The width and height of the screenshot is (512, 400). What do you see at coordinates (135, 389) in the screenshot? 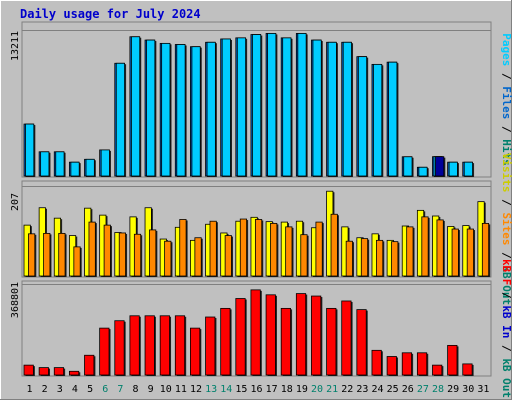
I see `x-tick-day-8: 8` at bounding box center [135, 389].